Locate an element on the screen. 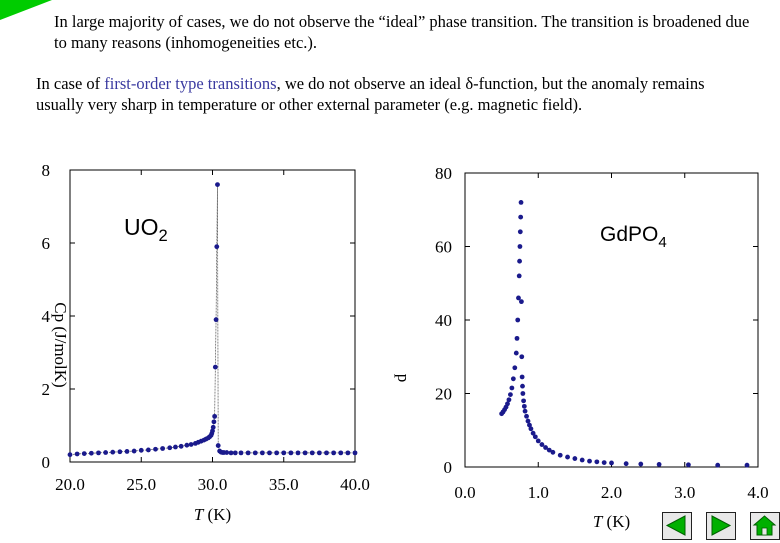  para-highlight: first-order type transitions is located at coordinates (190, 83).